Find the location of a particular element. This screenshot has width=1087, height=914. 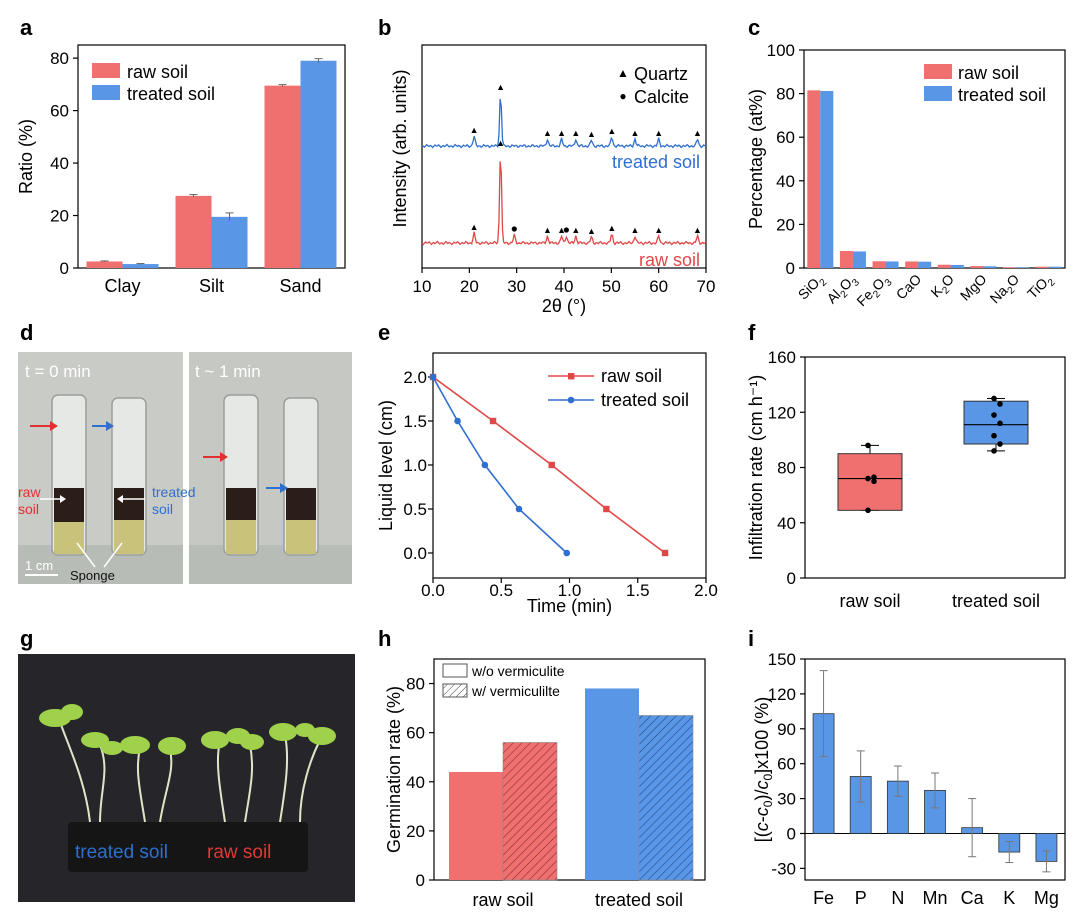

i-ylabel-part: - is located at coordinates (762, 819).